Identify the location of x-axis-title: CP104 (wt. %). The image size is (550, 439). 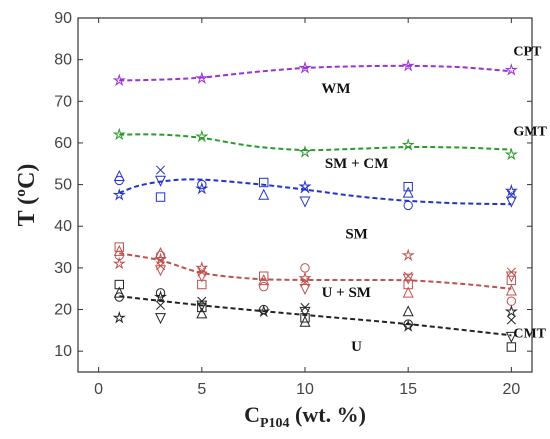
(305, 416).